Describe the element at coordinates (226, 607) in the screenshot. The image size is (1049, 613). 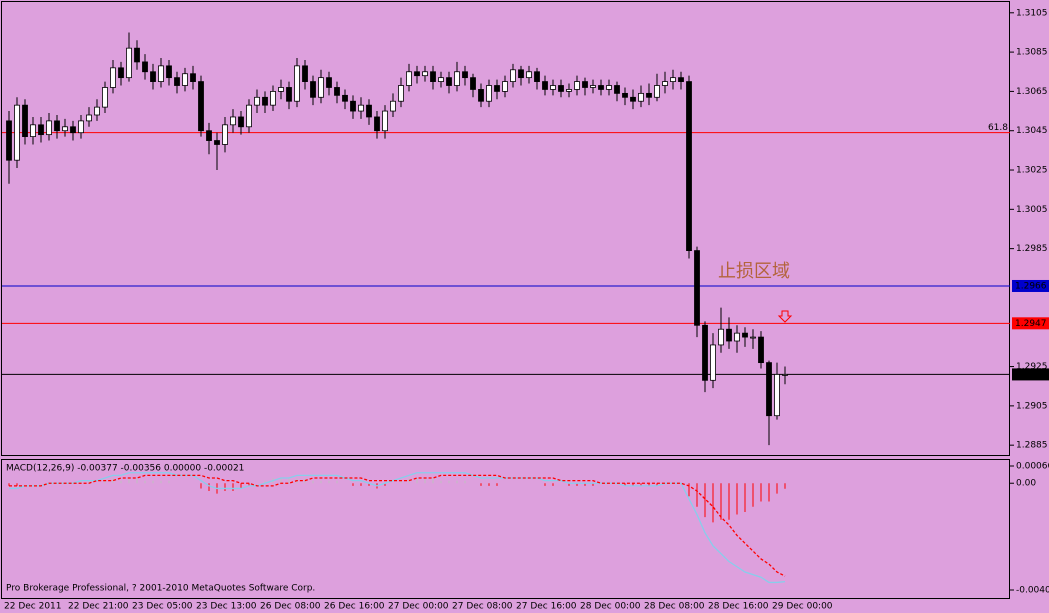
I see `x-tick-label: 23 Dec 13:00` at that location.